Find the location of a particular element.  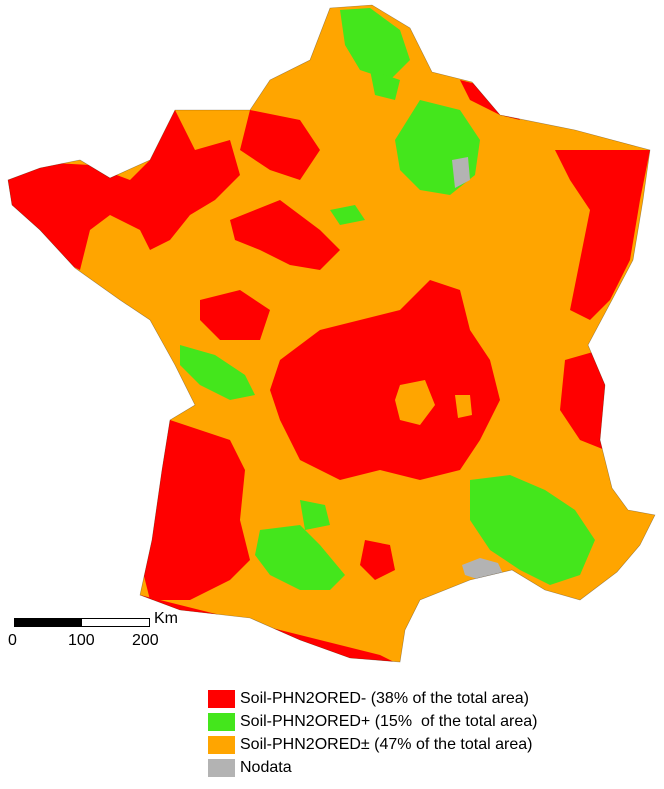

scale-bar is located at coordinates (82, 622).